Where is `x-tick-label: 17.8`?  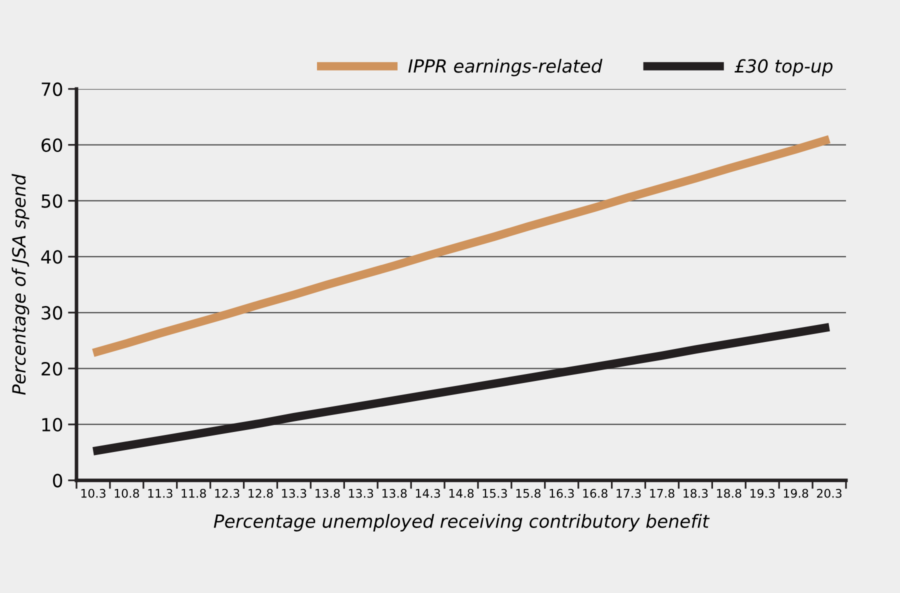 x-tick-label: 17.8 is located at coordinates (662, 493).